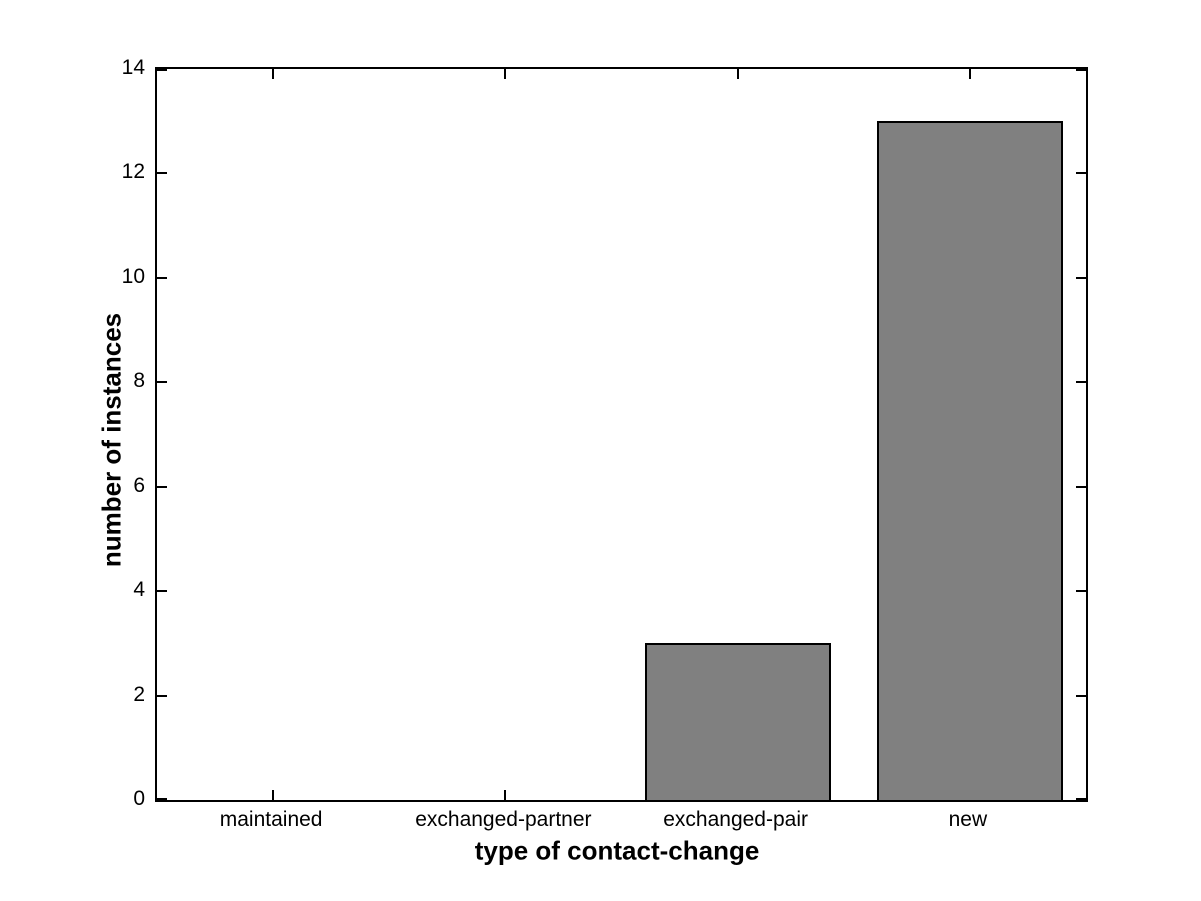 This screenshot has width=1201, height=901. What do you see at coordinates (503, 819) in the screenshot?
I see `x-tick-label-exchanged-partner: exchanged-partner` at bounding box center [503, 819].